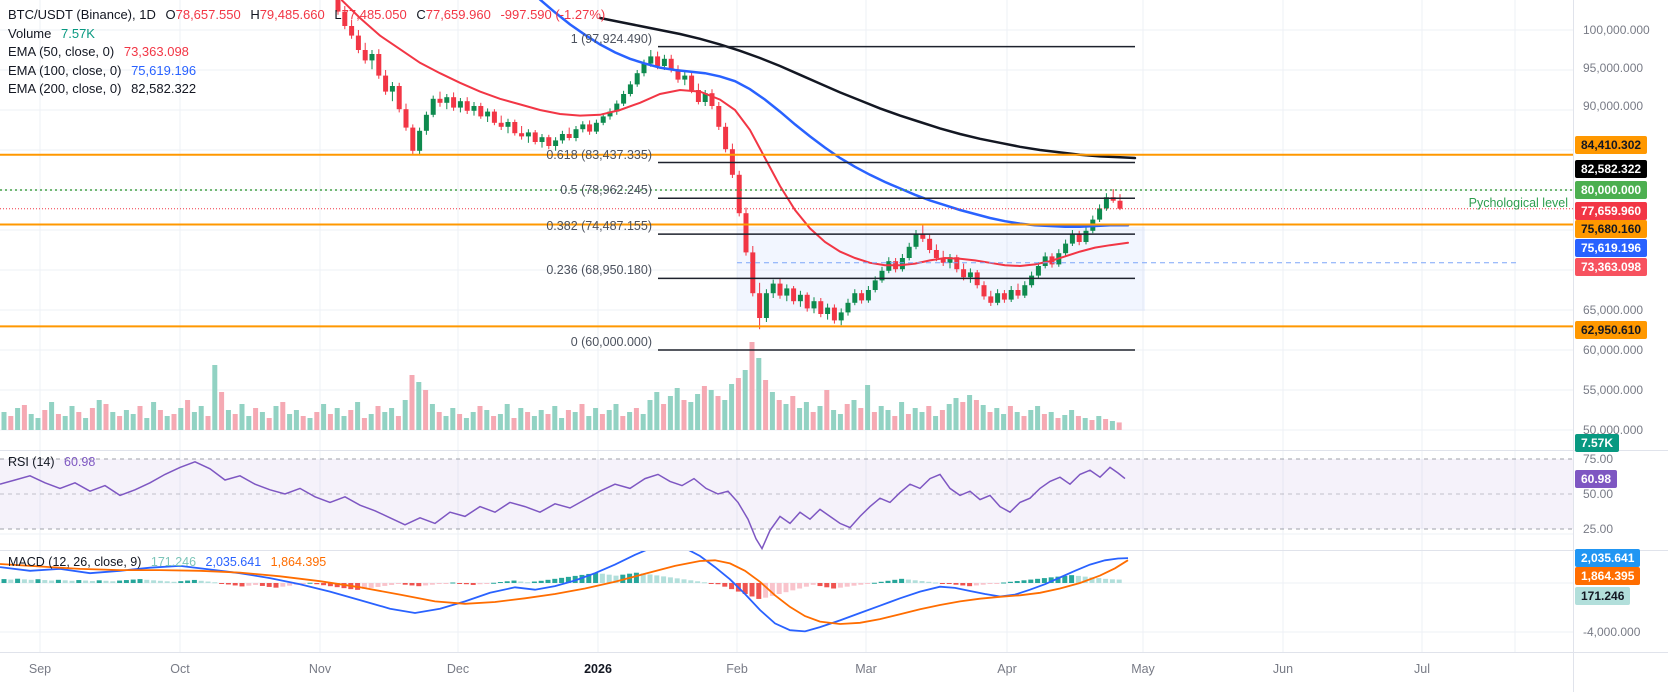 The image size is (1668, 692). Describe the element at coordinates (1422, 669) in the screenshot. I see `time-axis-label: Jul` at that location.